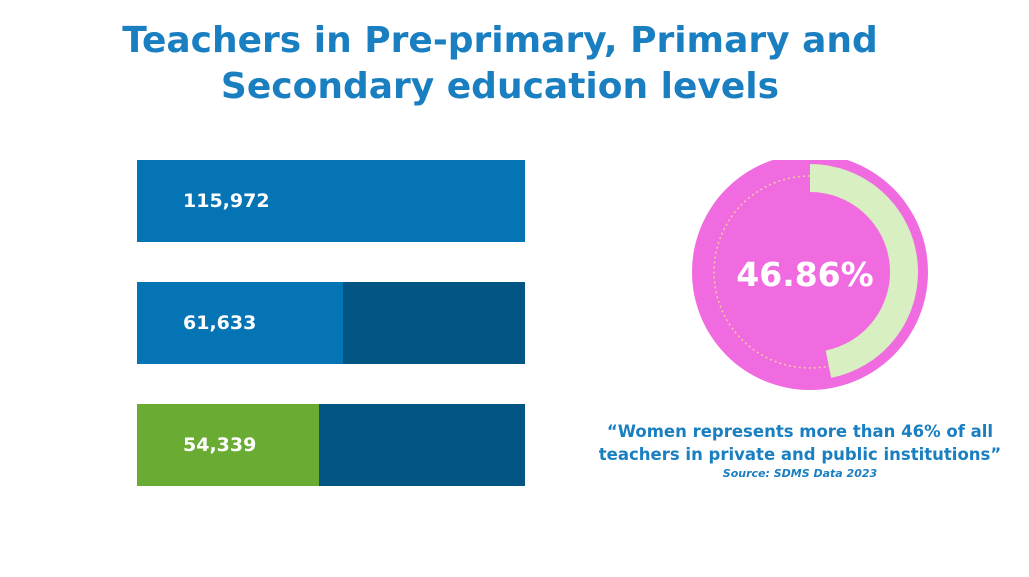 Image resolution: width=1029 pixels, height=577 pixels. Describe the element at coordinates (220, 445) in the screenshot. I see `bar-value-label: 54,339` at that location.